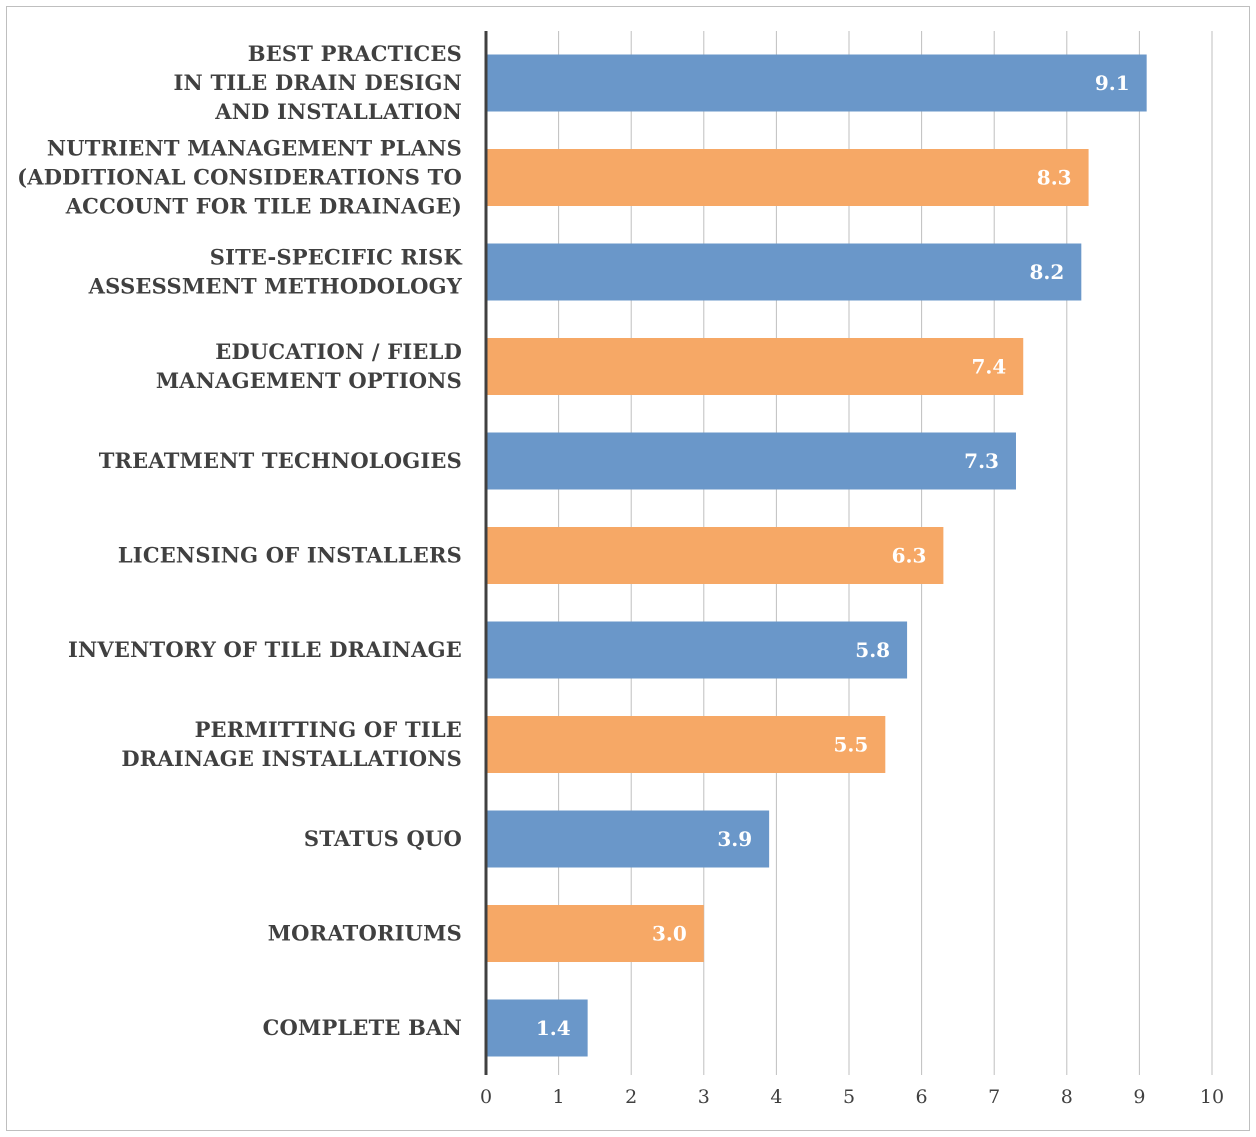  What do you see at coordinates (872, 650) in the screenshot?
I see `data-label: 5.8` at bounding box center [872, 650].